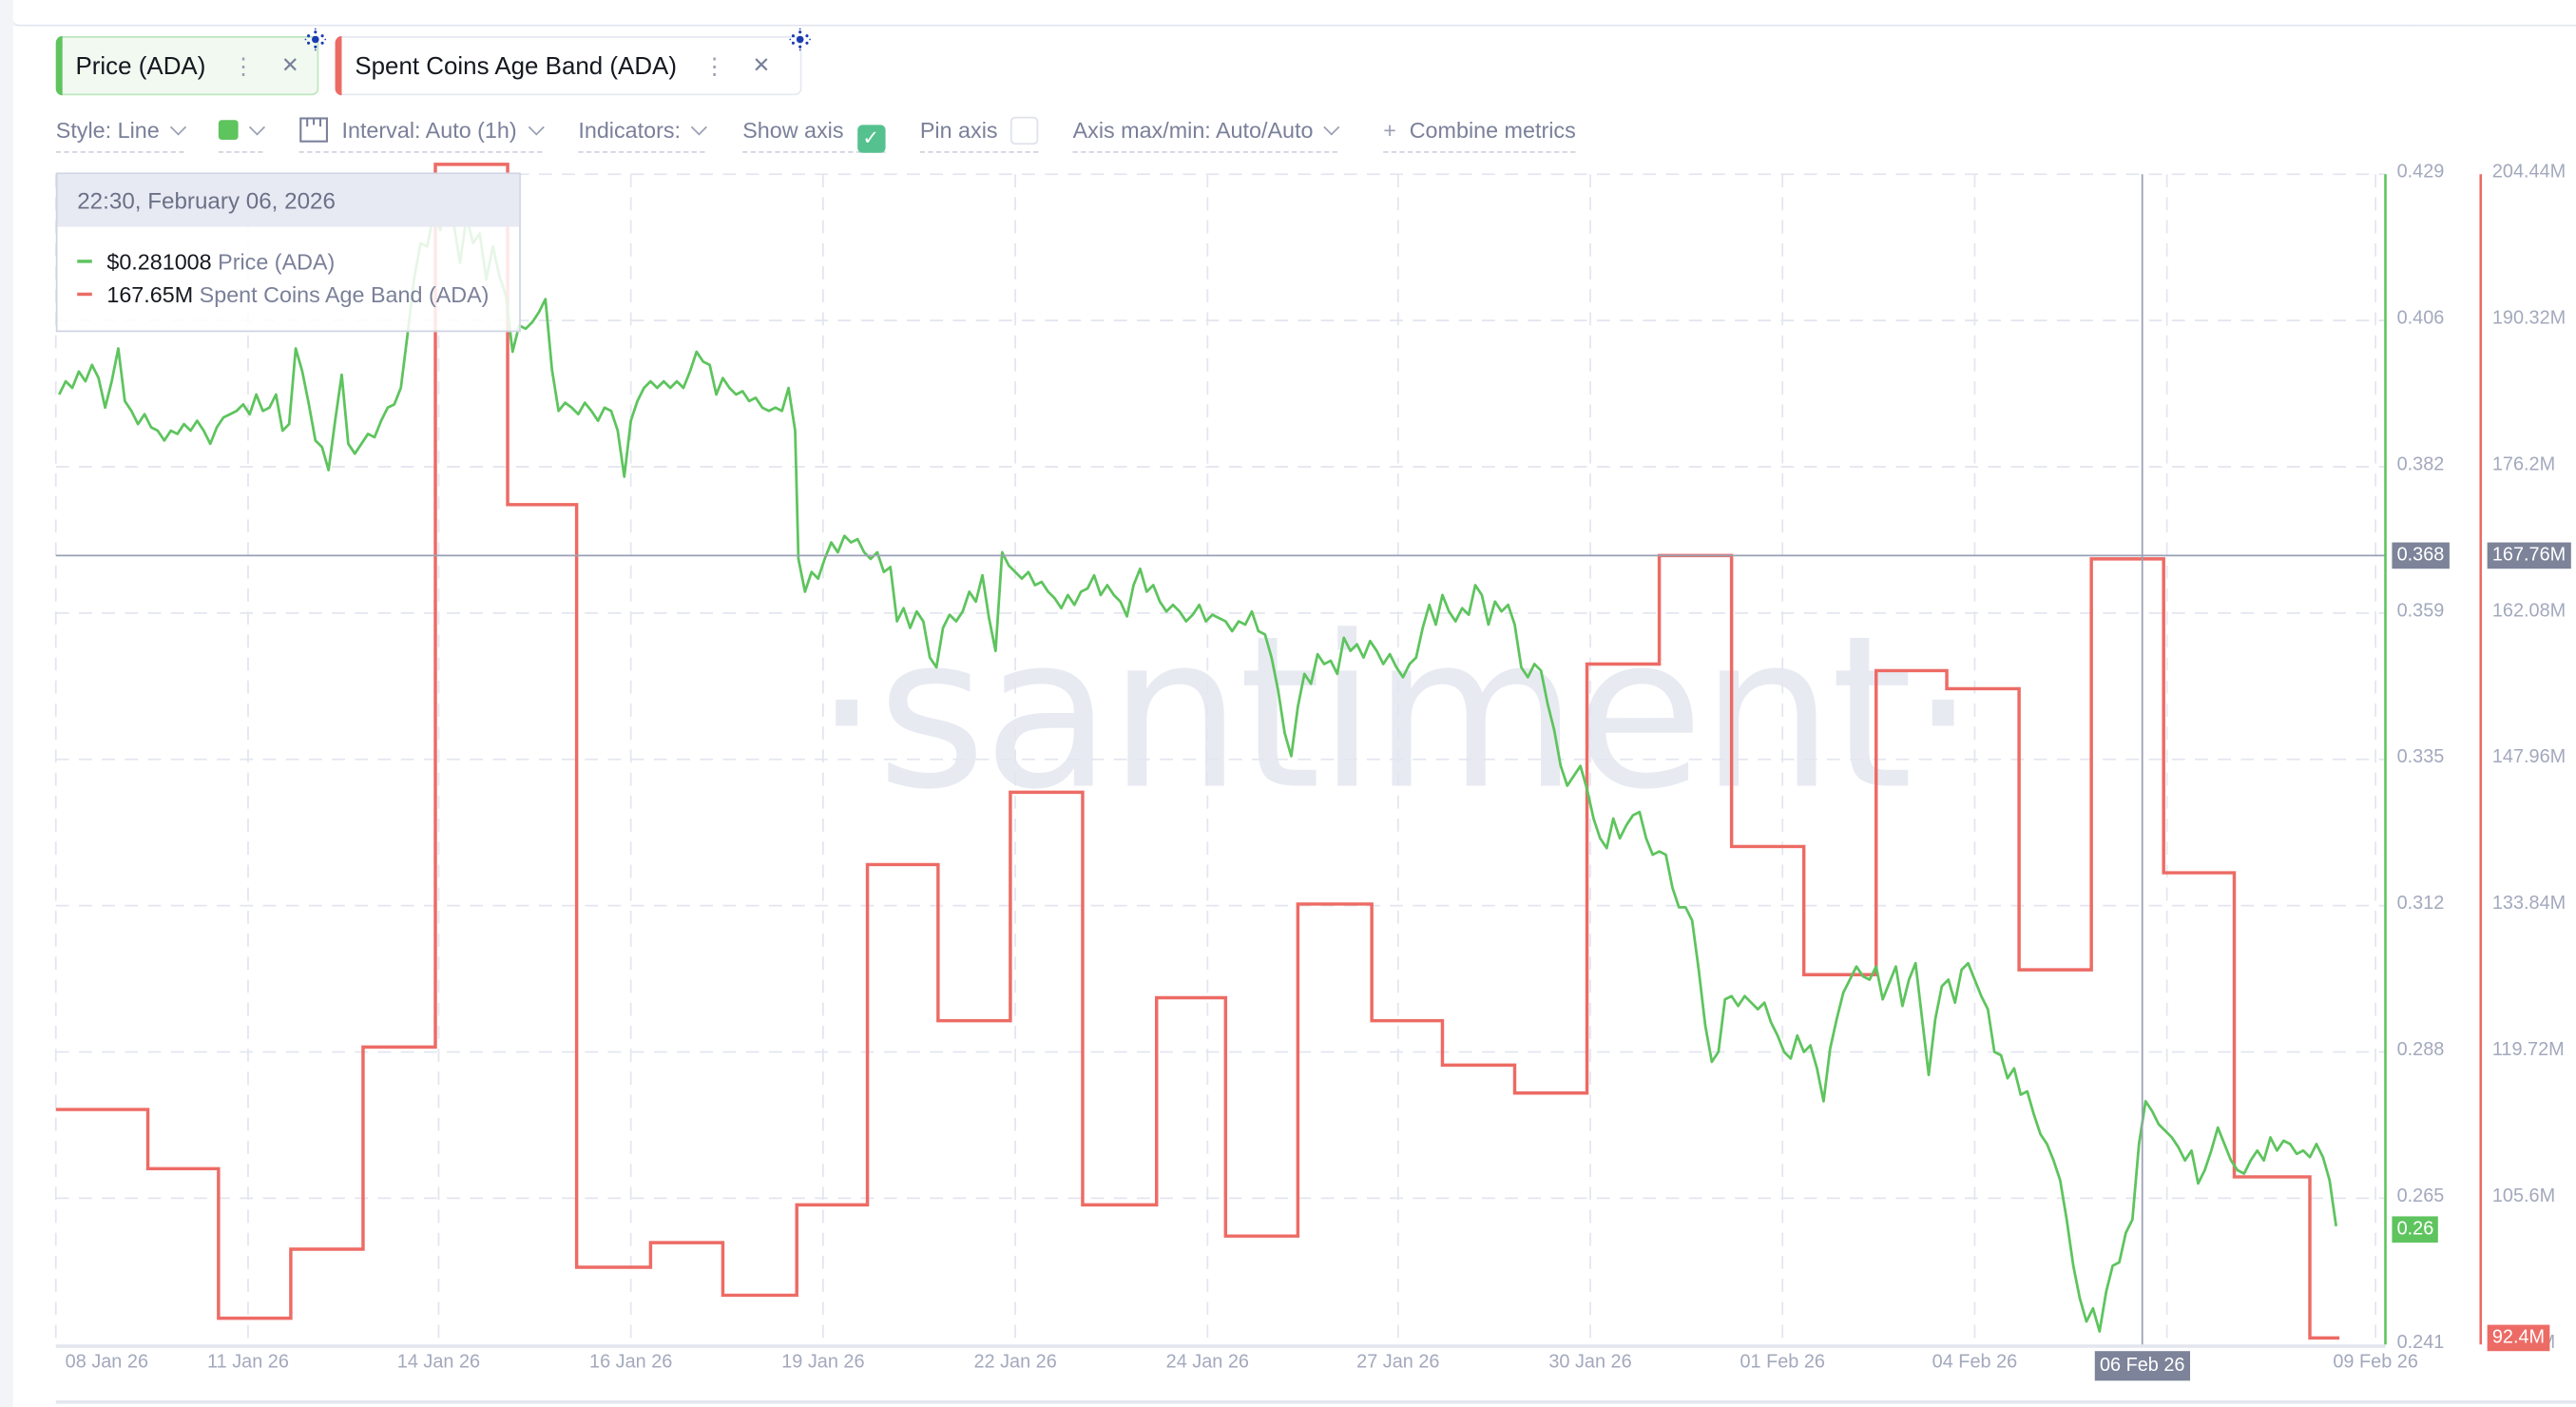 The width and height of the screenshot is (2576, 1407). Describe the element at coordinates (2421, 1050) in the screenshot. I see `y-tick: 0.288` at that location.